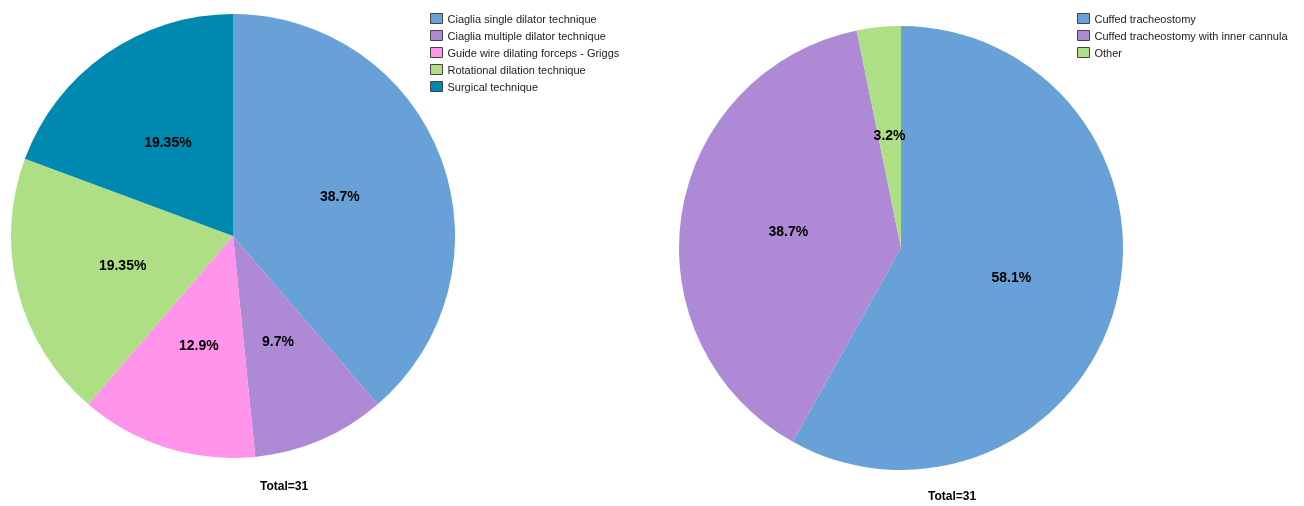 This screenshot has width=1304, height=506. Describe the element at coordinates (1145, 18) in the screenshot. I see `legend-label: Cuffed tracheostomy` at that location.